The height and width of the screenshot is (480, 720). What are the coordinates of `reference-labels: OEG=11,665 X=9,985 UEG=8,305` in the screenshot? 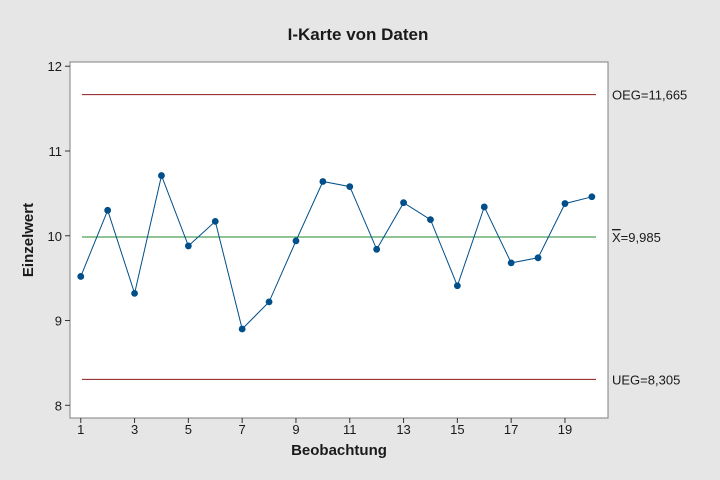 It's located at (649, 238).